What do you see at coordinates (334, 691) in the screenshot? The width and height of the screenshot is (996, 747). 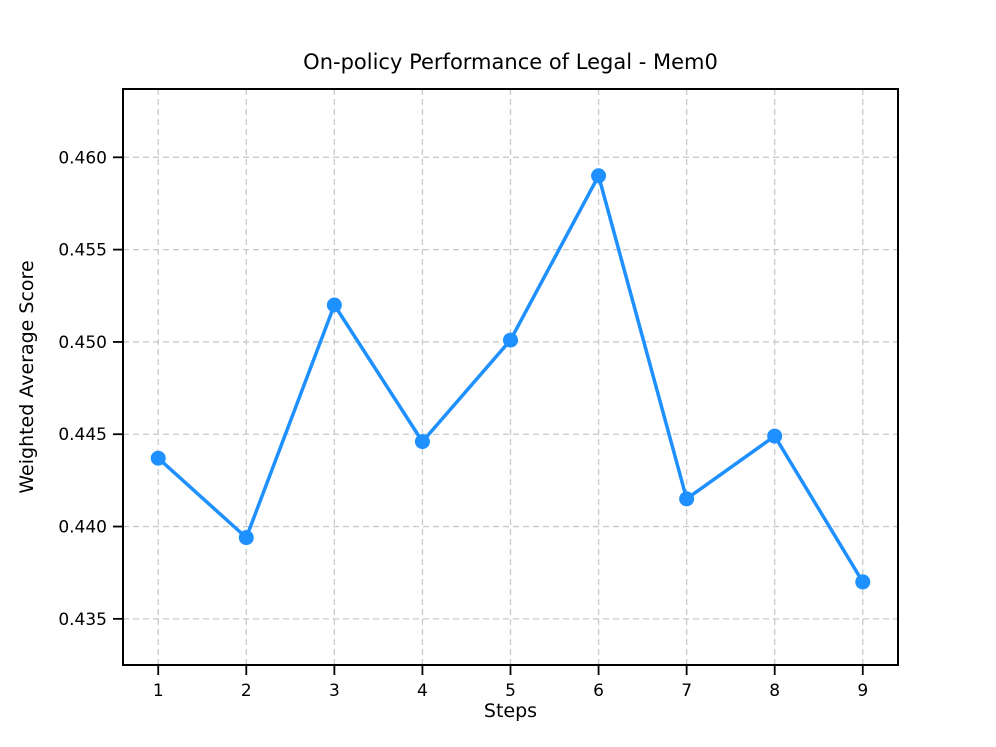 I see `x-tick-label: 3` at bounding box center [334, 691].